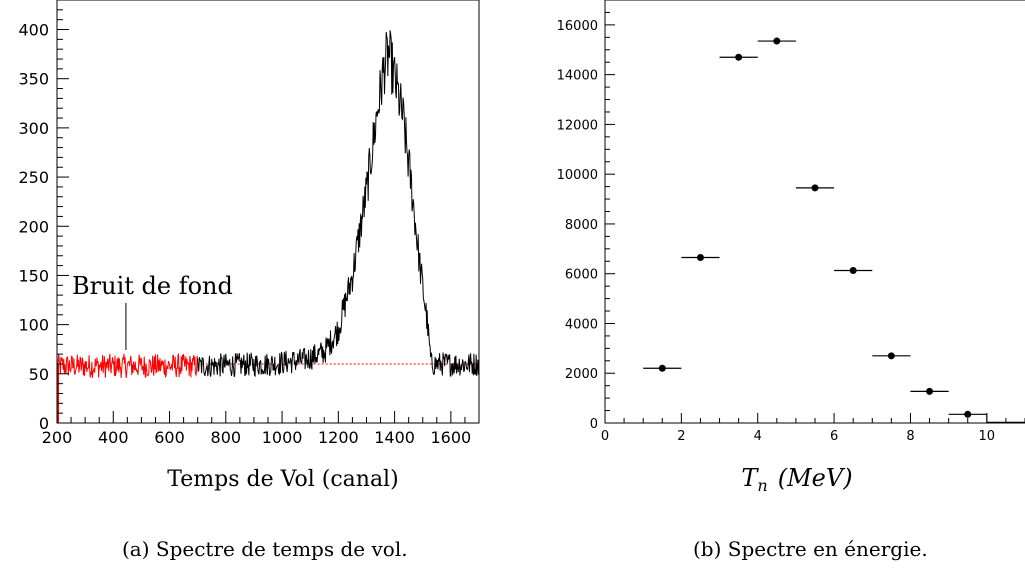  What do you see at coordinates (987, 436) in the screenshot?
I see `x-tick-label: 10` at bounding box center [987, 436].